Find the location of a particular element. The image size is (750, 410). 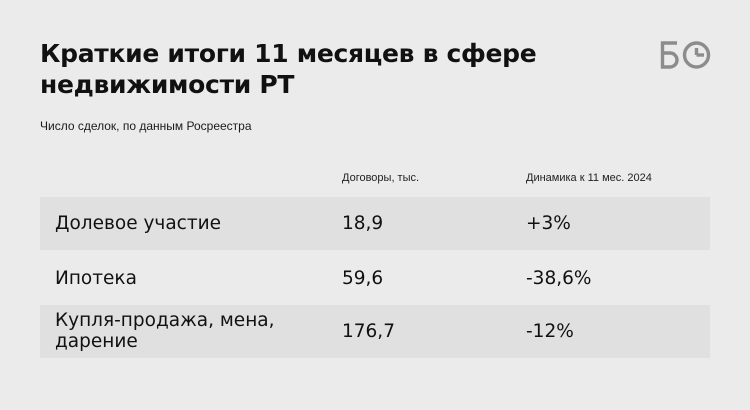

contracts-value: 18,9 is located at coordinates (363, 223).